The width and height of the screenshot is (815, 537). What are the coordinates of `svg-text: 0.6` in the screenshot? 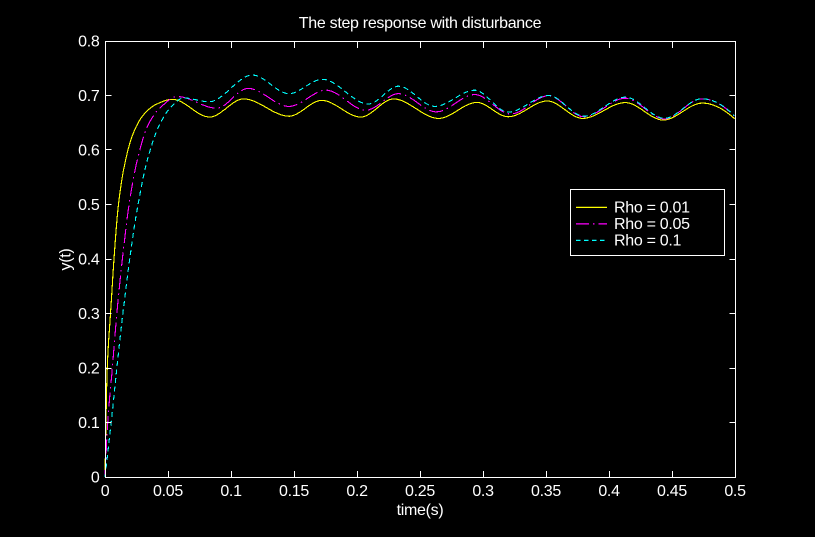 It's located at (89, 150).